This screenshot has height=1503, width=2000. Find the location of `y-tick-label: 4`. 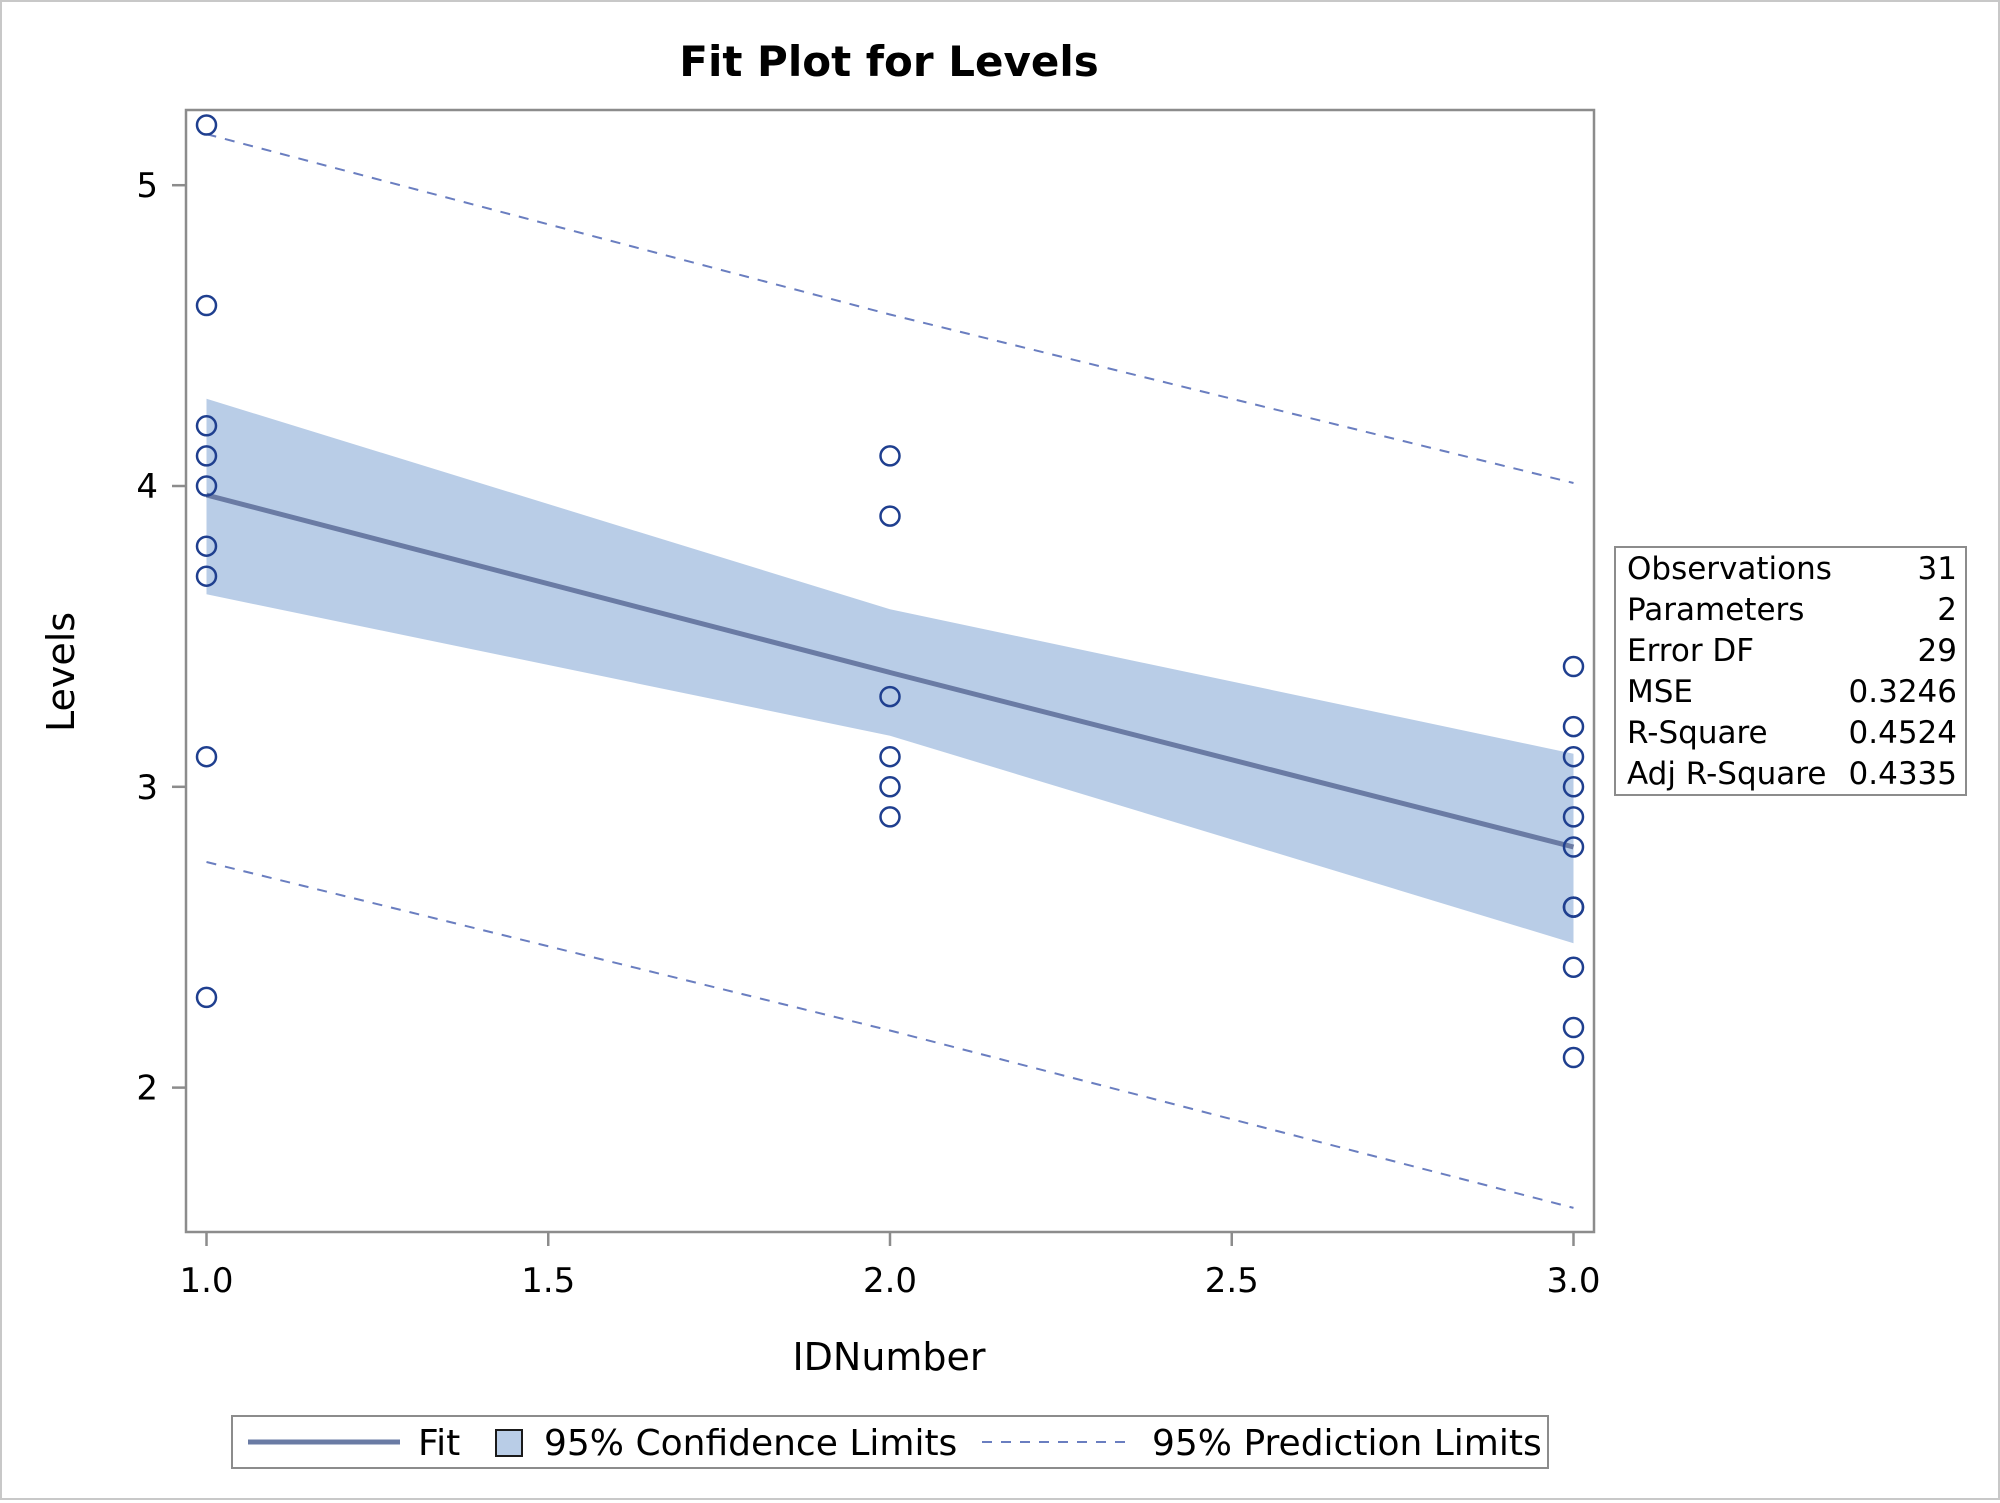

y-tick-label: 4 is located at coordinates (147, 487).